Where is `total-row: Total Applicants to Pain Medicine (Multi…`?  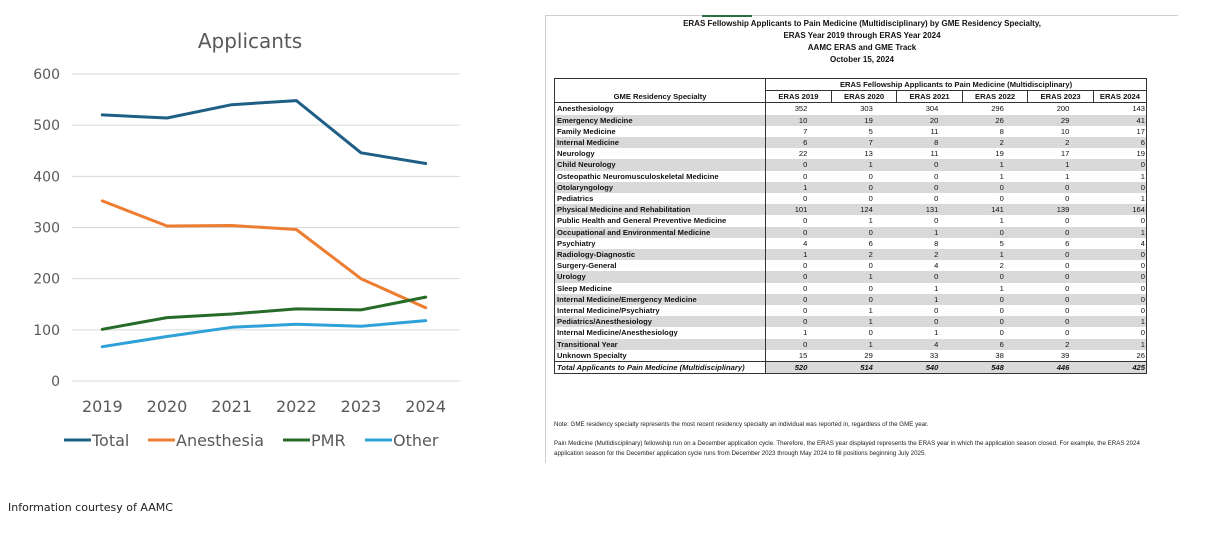 total-row: Total Applicants to Pain Medicine (Multi… is located at coordinates (850, 367).